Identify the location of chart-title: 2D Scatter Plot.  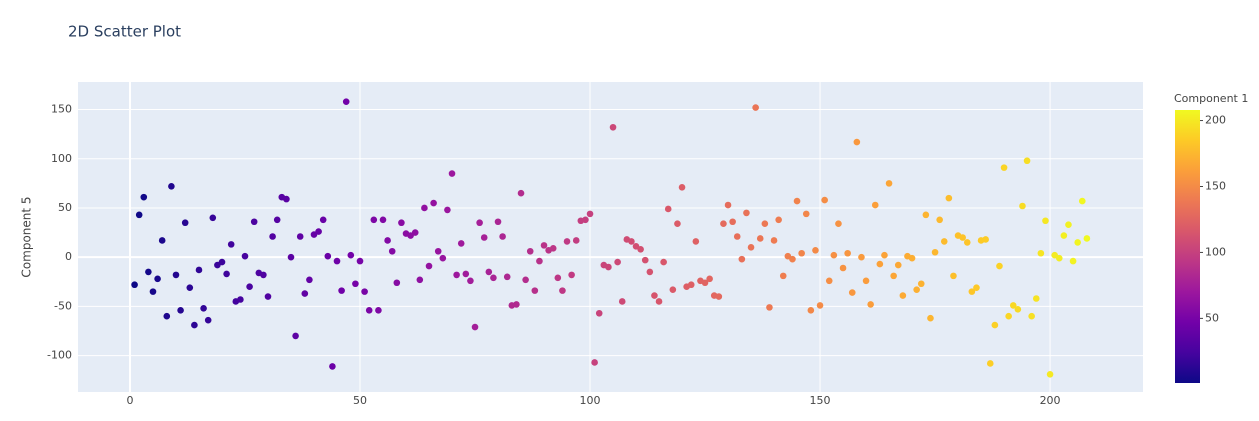
(124, 32).